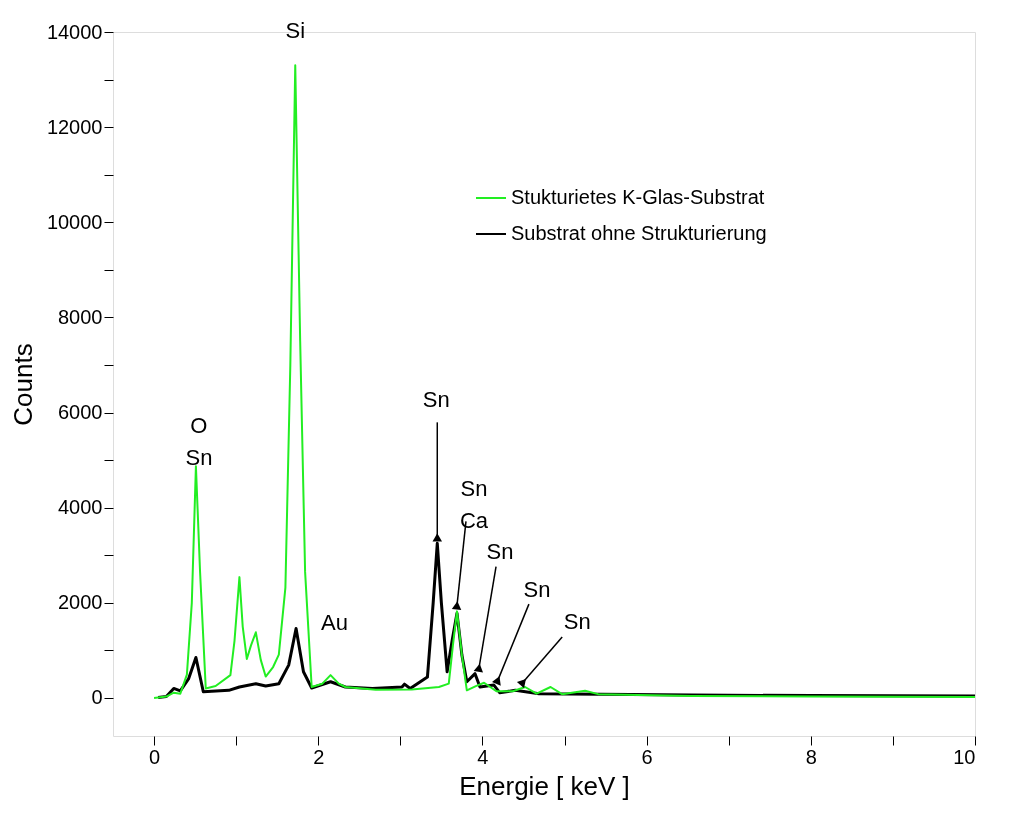  Describe the element at coordinates (74, 31) in the screenshot. I see `y-tick-label: 14000` at that location.